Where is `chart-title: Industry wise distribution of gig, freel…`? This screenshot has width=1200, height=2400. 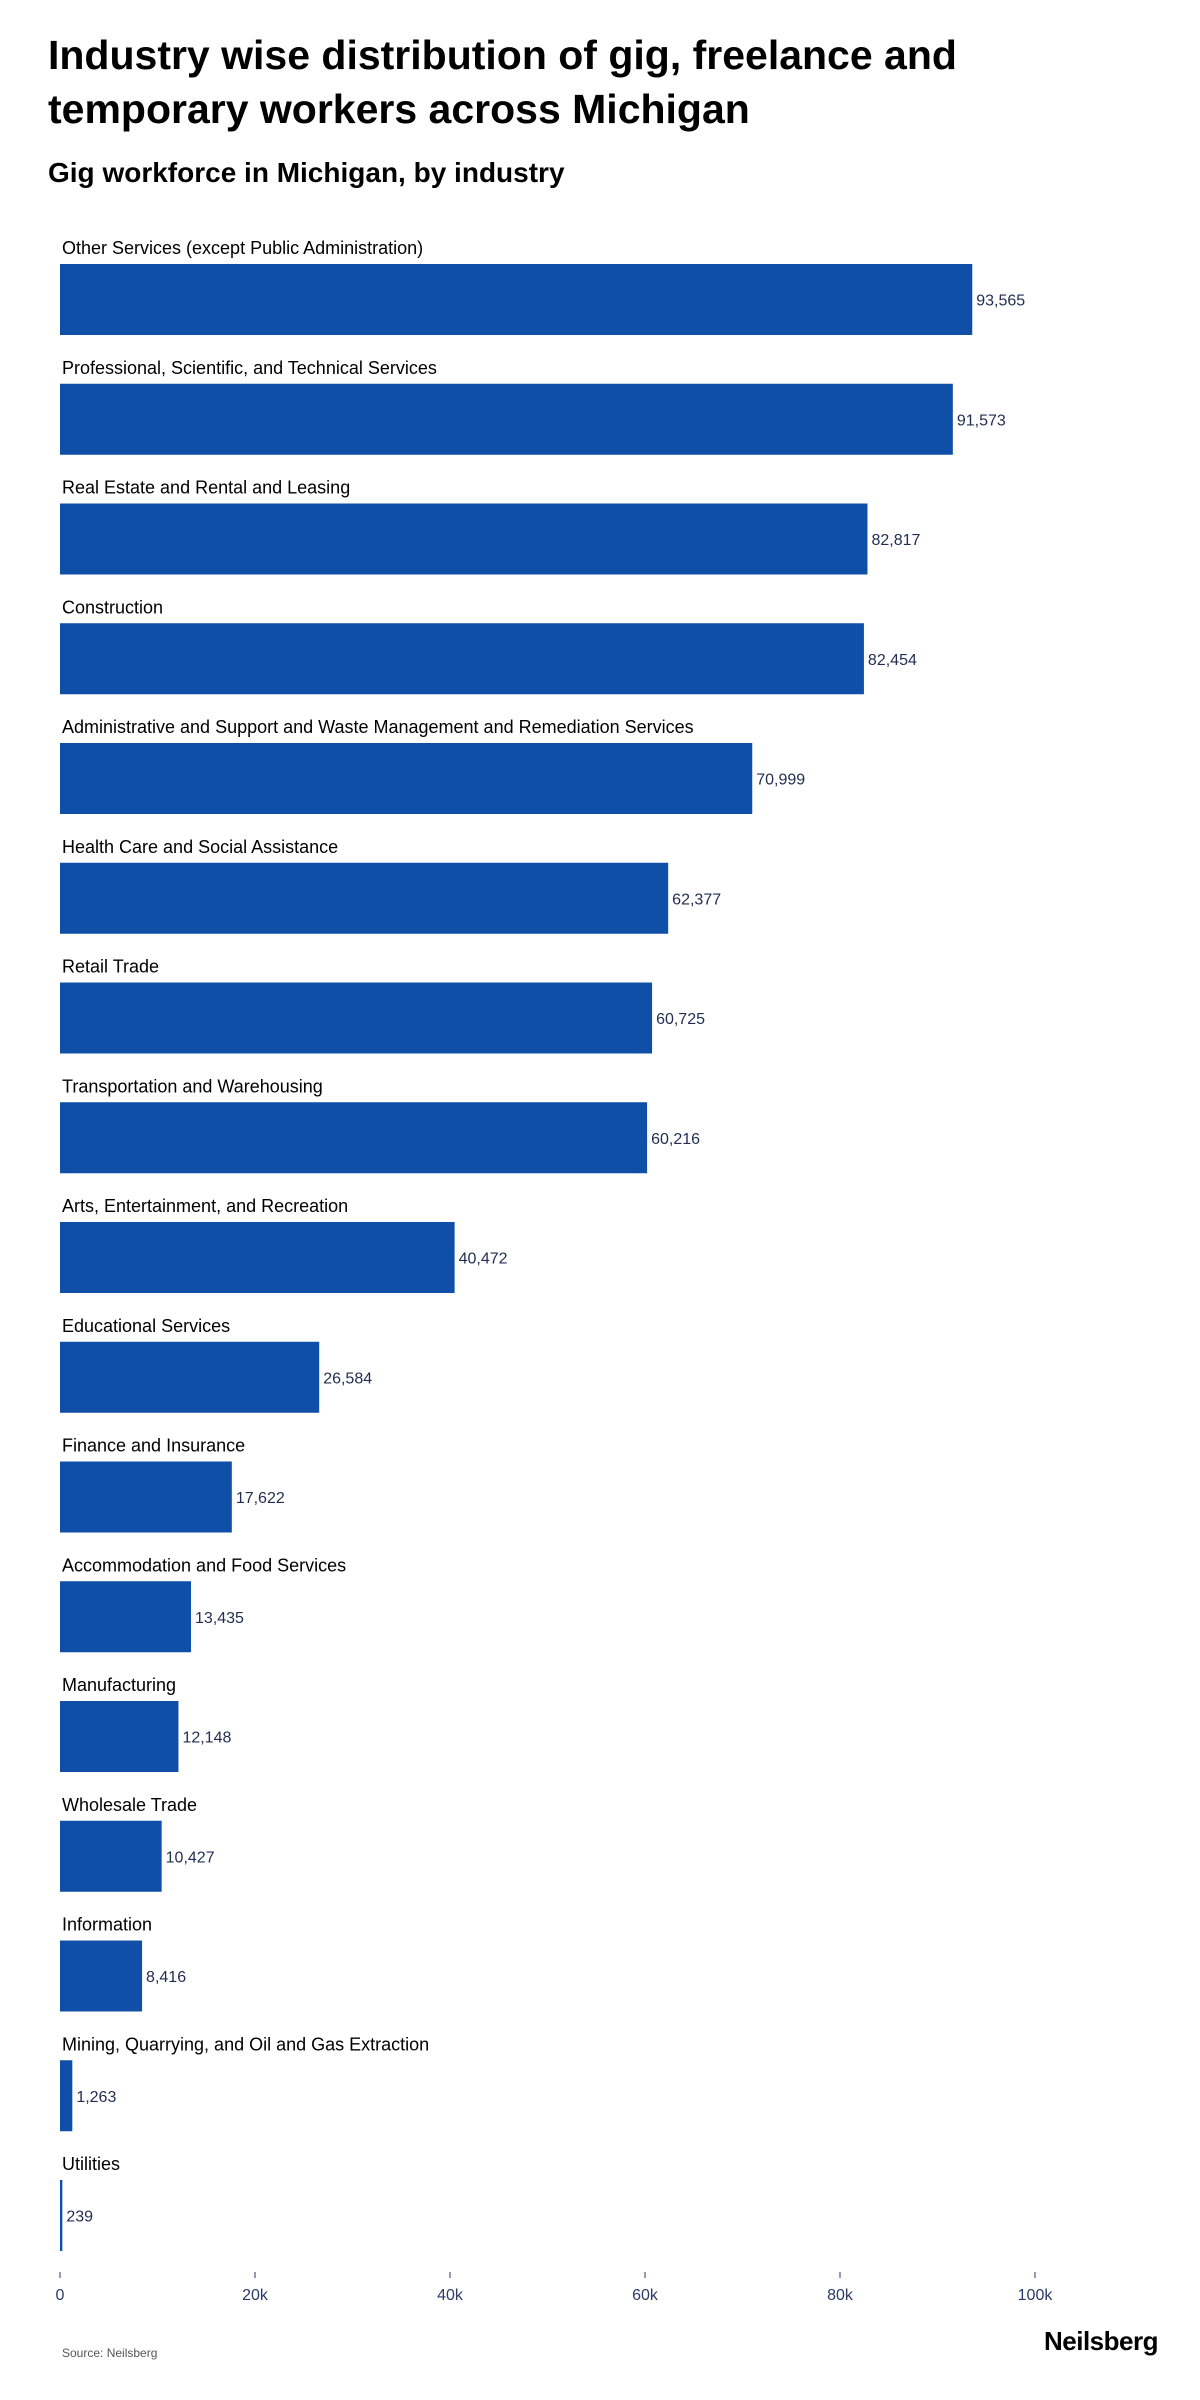
chart-title: Industry wise distribution of gig, freel… is located at coordinates (502, 82).